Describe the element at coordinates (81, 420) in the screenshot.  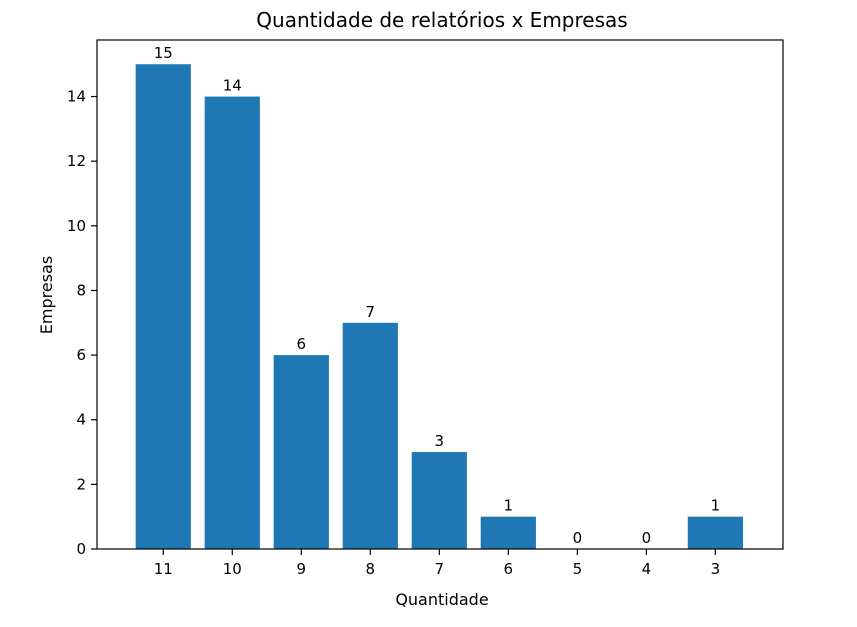
I see `y-tick-label-4: 4` at that location.